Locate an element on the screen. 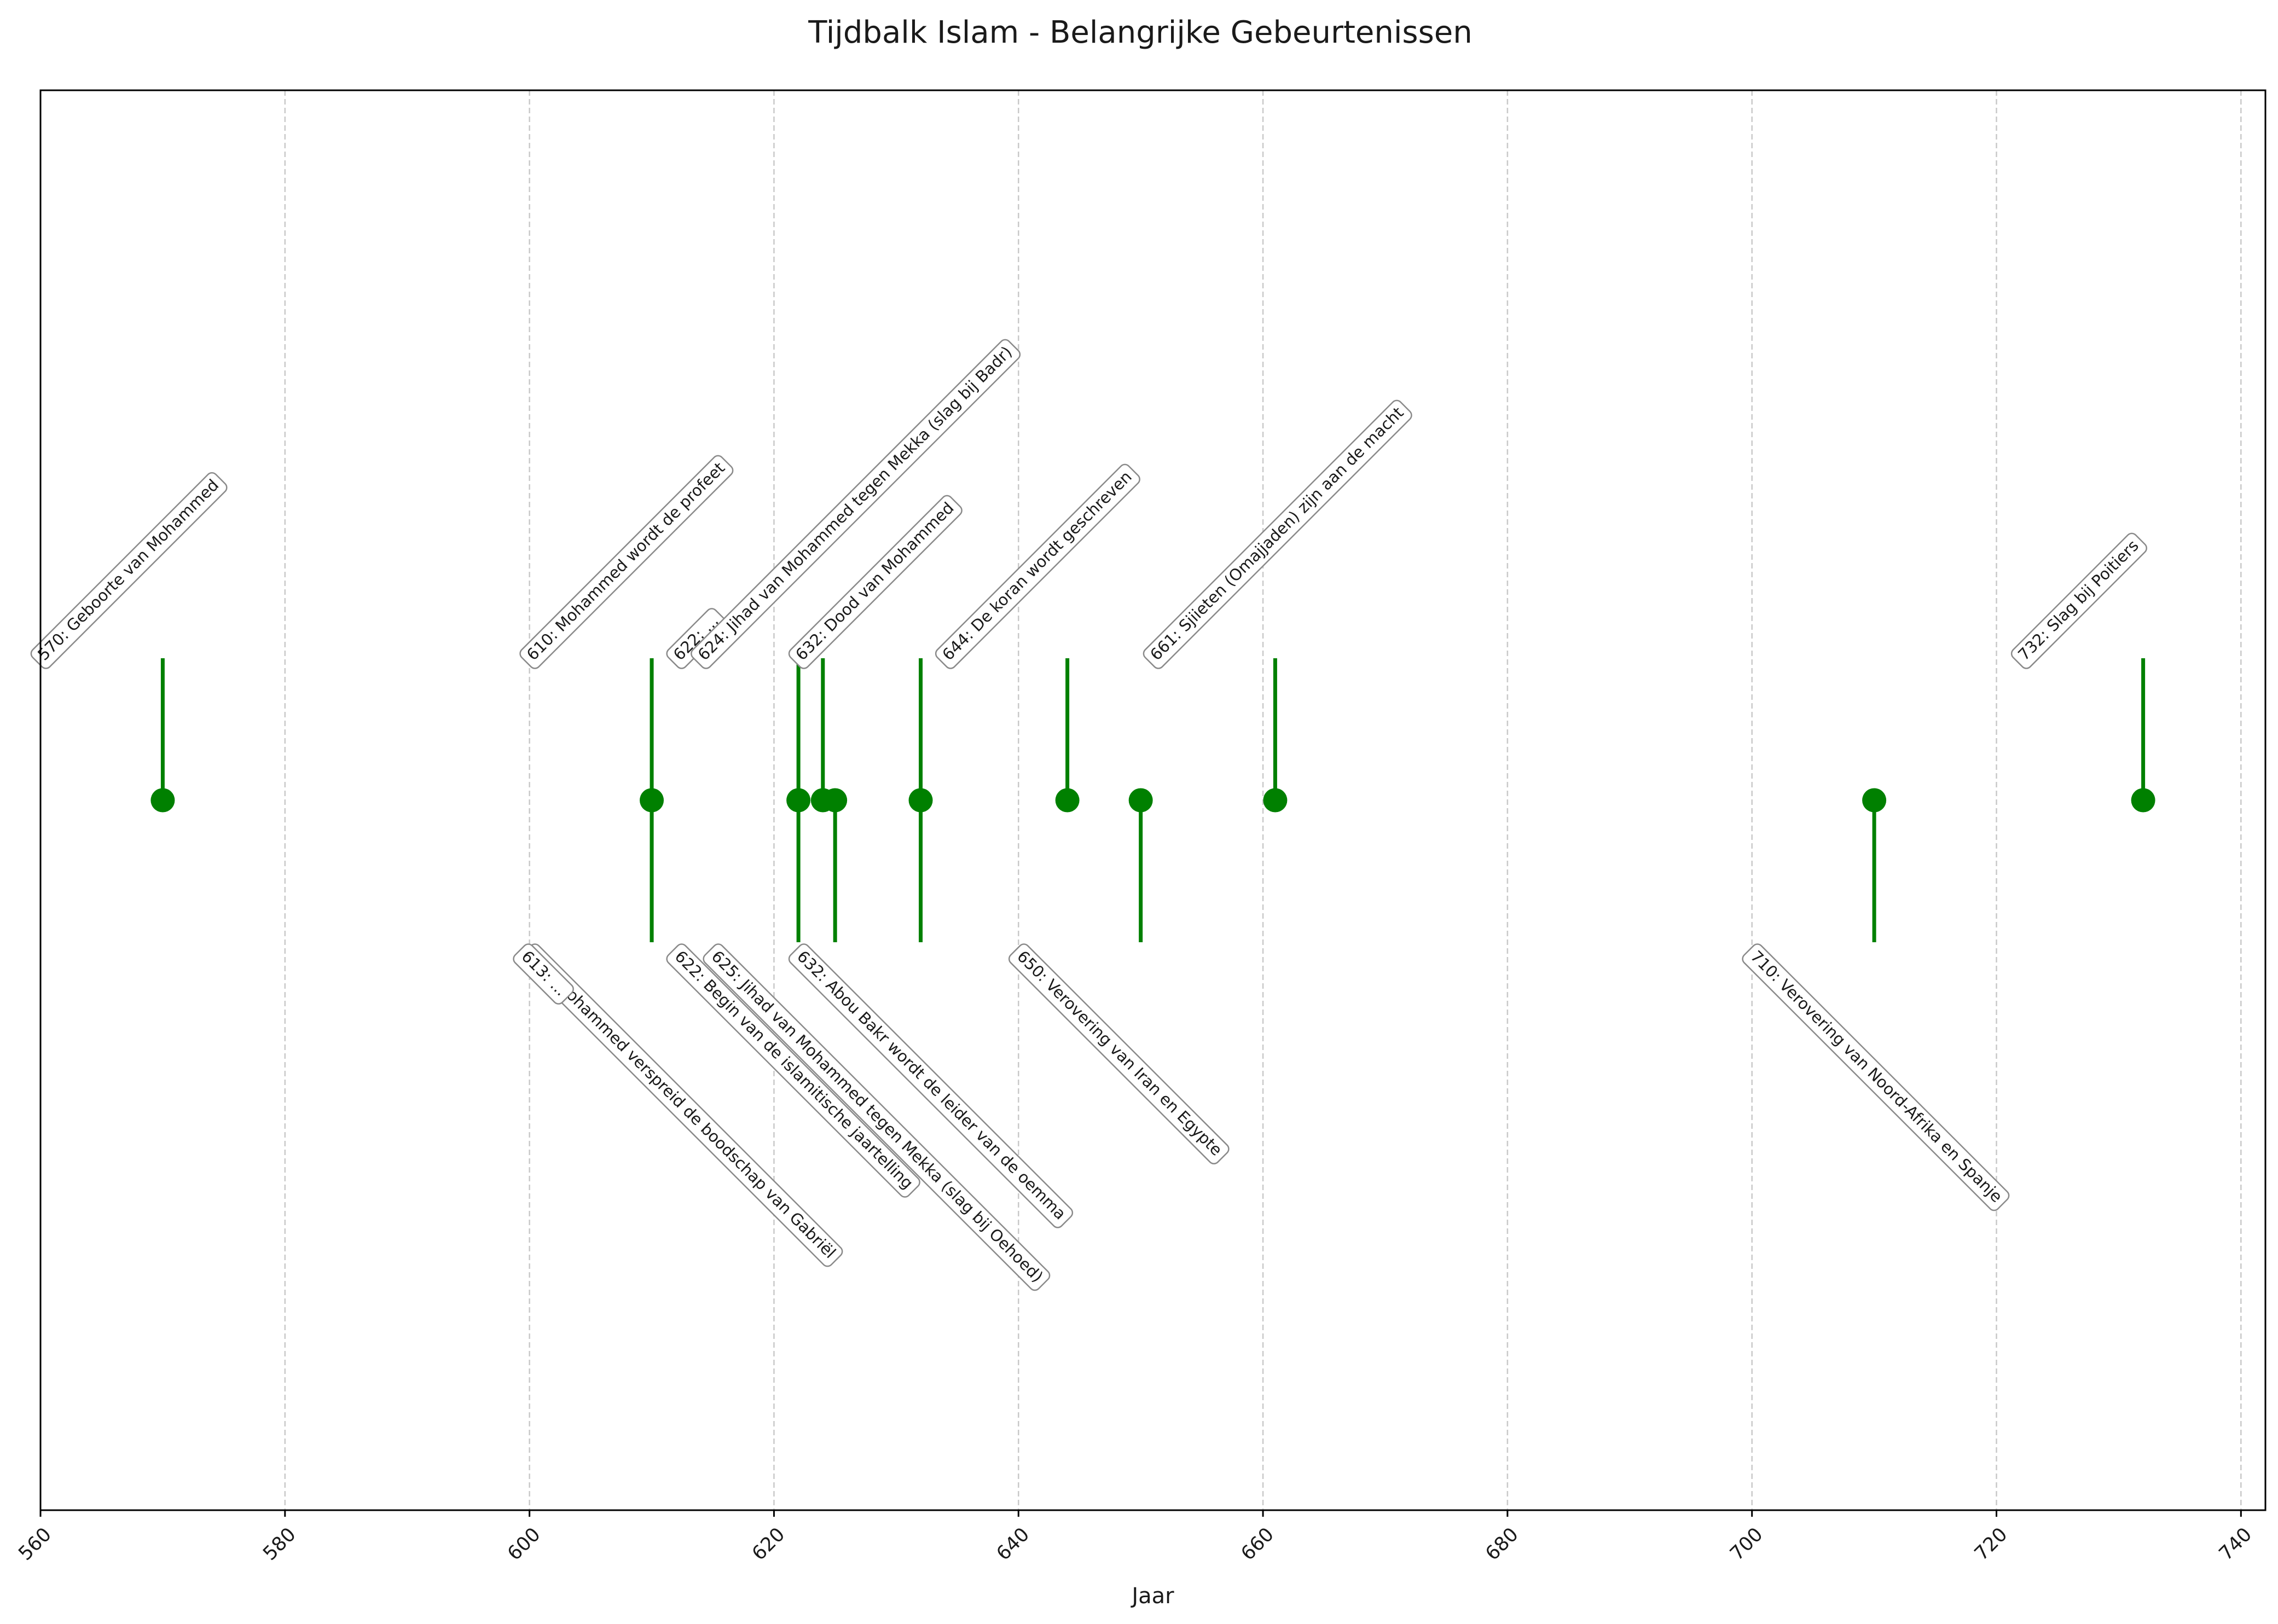  event-label: 732: Slag bij Poitiers is located at coordinates (2078, 600).